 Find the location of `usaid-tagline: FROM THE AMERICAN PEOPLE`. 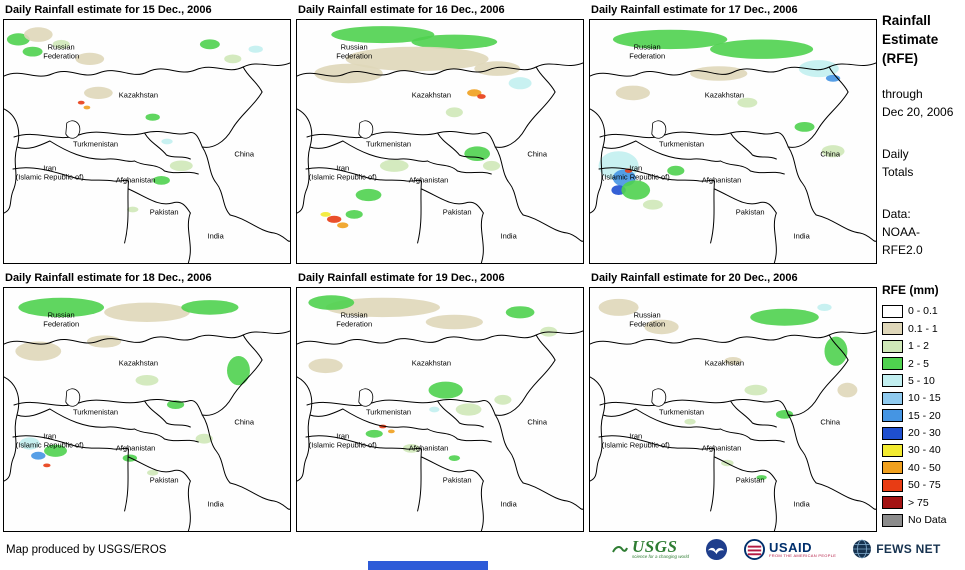

usaid-tagline: FROM THE AMERICAN PEOPLE is located at coordinates (803, 555).